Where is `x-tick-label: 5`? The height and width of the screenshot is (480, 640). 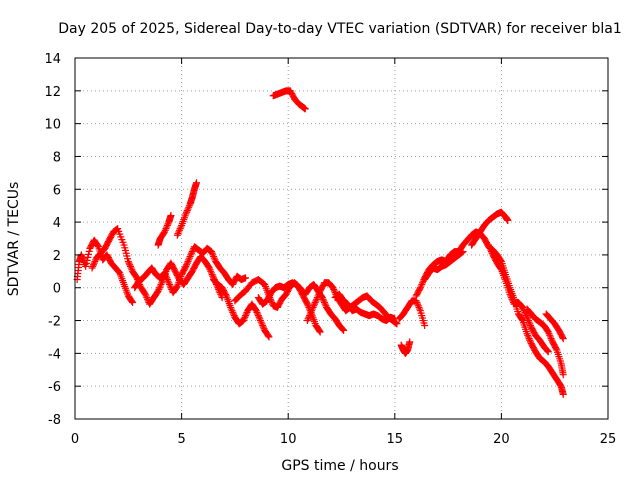 x-tick-label: 5 is located at coordinates (181, 439).